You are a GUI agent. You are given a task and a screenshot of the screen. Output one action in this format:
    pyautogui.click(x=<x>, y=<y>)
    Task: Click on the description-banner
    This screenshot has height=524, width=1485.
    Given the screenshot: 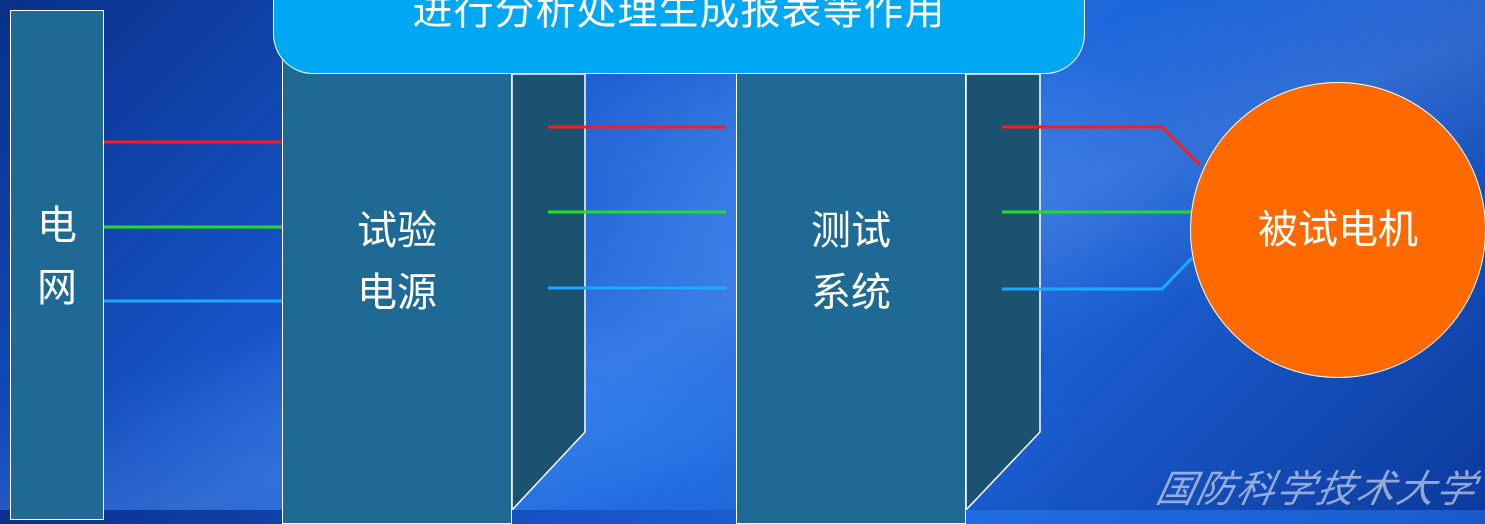 What is the action you would take?
    pyautogui.click(x=679, y=37)
    